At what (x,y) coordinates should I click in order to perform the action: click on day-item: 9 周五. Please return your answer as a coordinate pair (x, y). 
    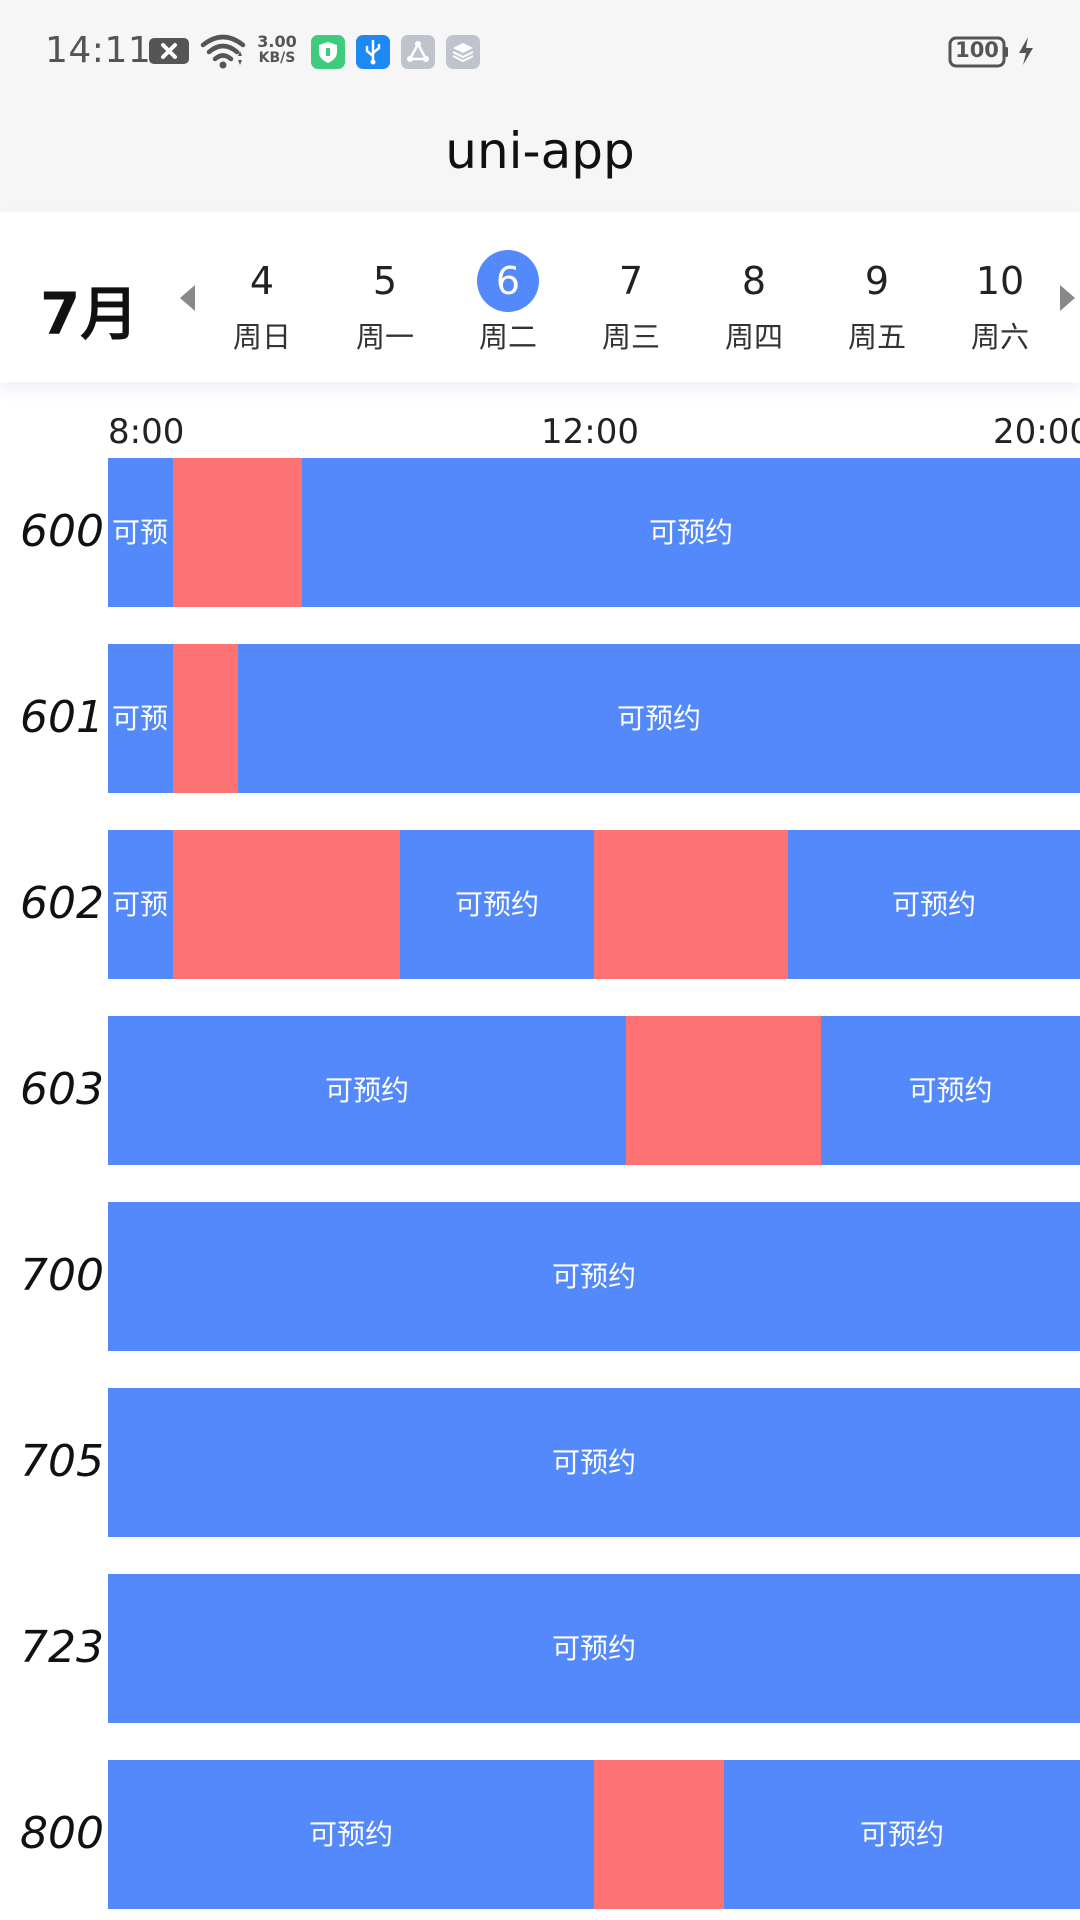
    Looking at the image, I should click on (877, 305).